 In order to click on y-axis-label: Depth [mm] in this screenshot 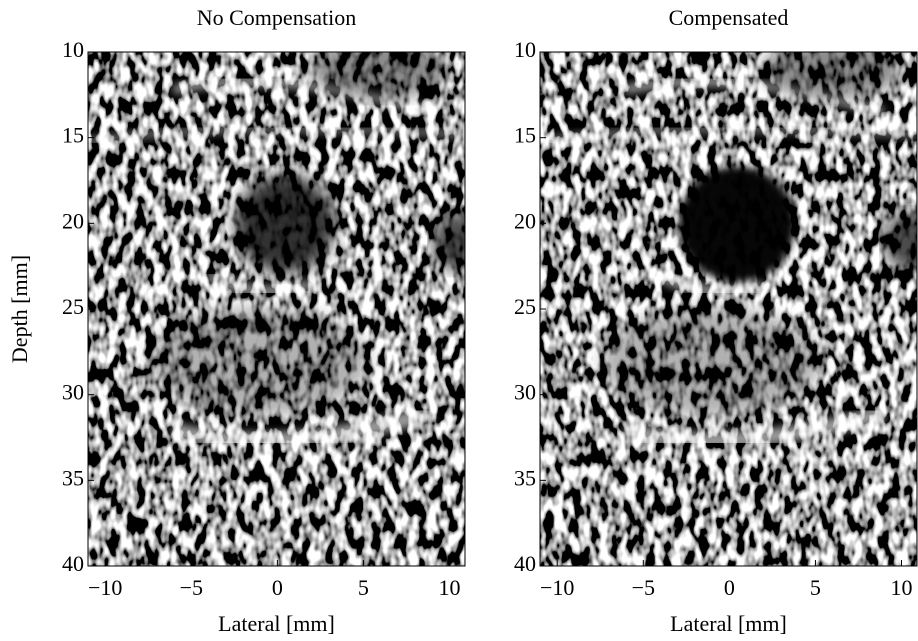, I will do `click(19, 309)`.